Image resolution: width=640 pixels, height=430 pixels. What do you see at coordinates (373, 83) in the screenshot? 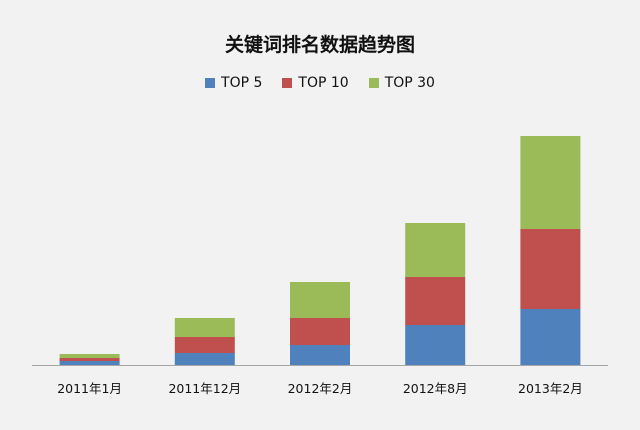
I see `legend-swatch-top30` at bounding box center [373, 83].